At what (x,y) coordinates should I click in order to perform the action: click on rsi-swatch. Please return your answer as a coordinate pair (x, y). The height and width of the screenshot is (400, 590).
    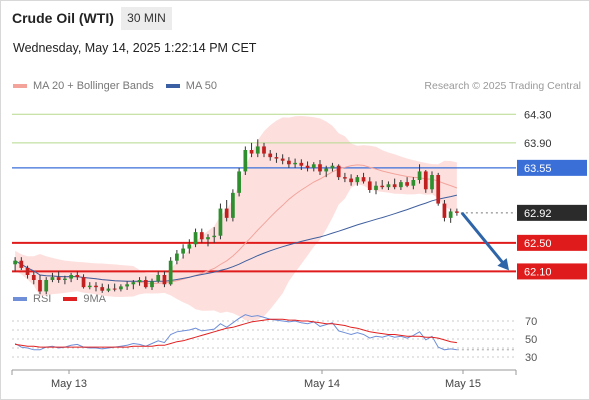
    Looking at the image, I should click on (20, 299).